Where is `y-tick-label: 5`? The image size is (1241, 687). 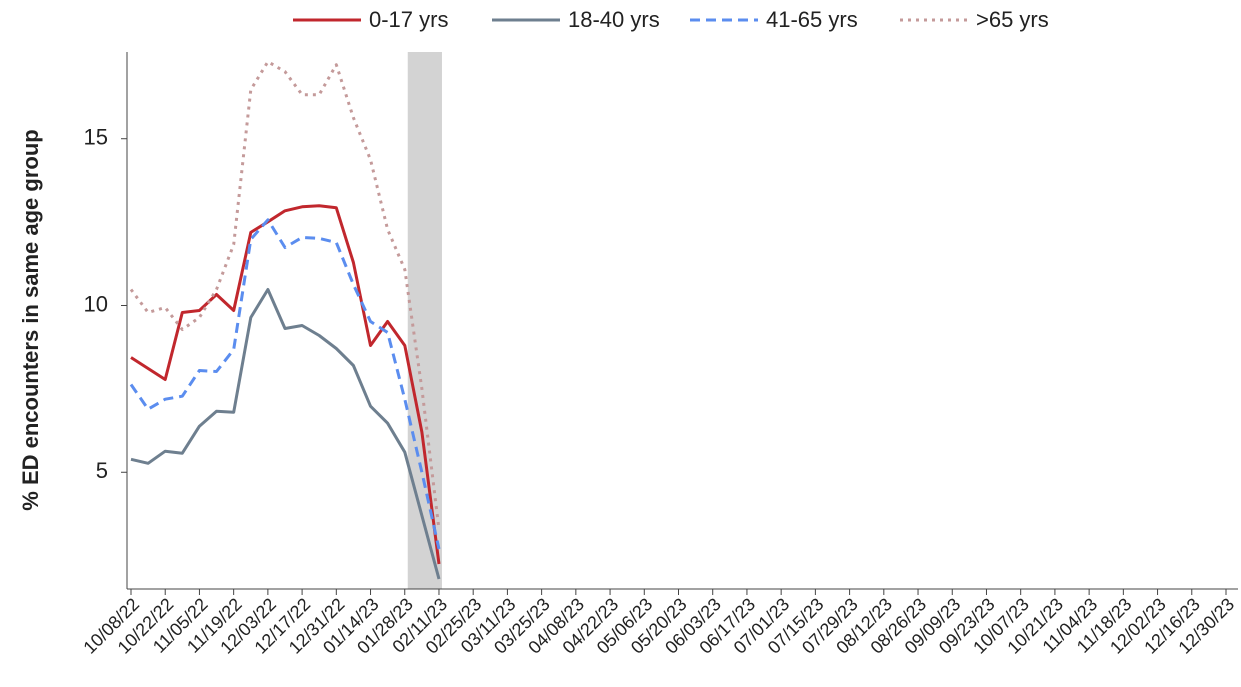
y-tick-label: 5 is located at coordinates (102, 470).